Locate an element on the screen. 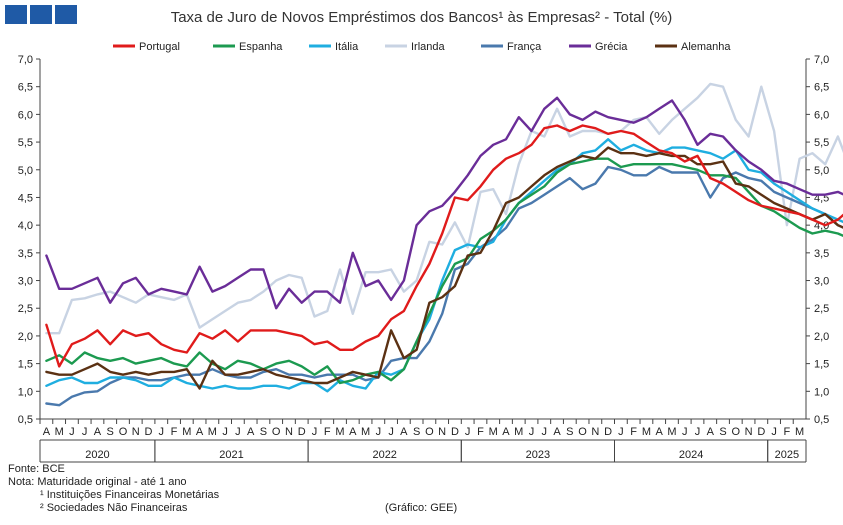 The width and height of the screenshot is (843, 525). y-tick-label-left: 0,5 is located at coordinates (25, 420).